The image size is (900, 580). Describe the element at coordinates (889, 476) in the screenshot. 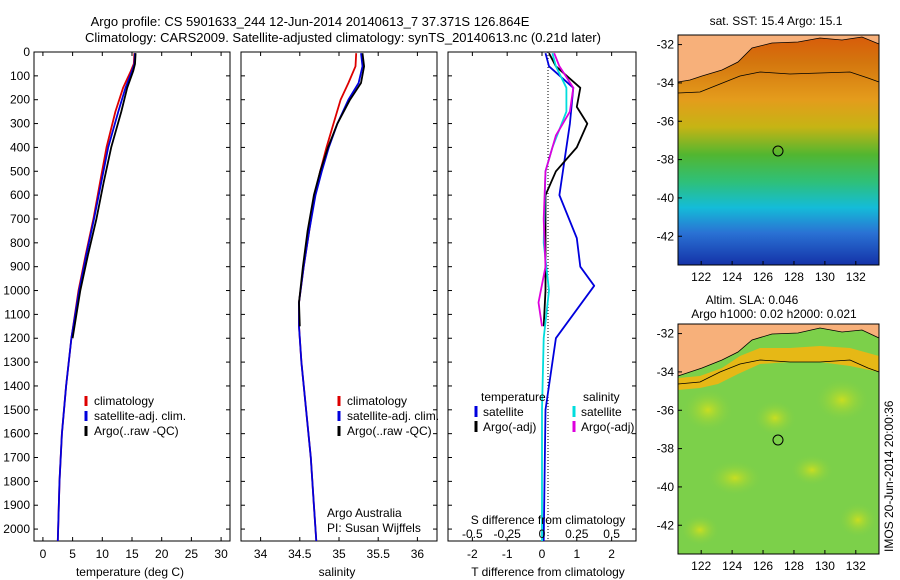

I see `imos-timestamp: IMOS 20-Jun-2014 20:00:36` at that location.